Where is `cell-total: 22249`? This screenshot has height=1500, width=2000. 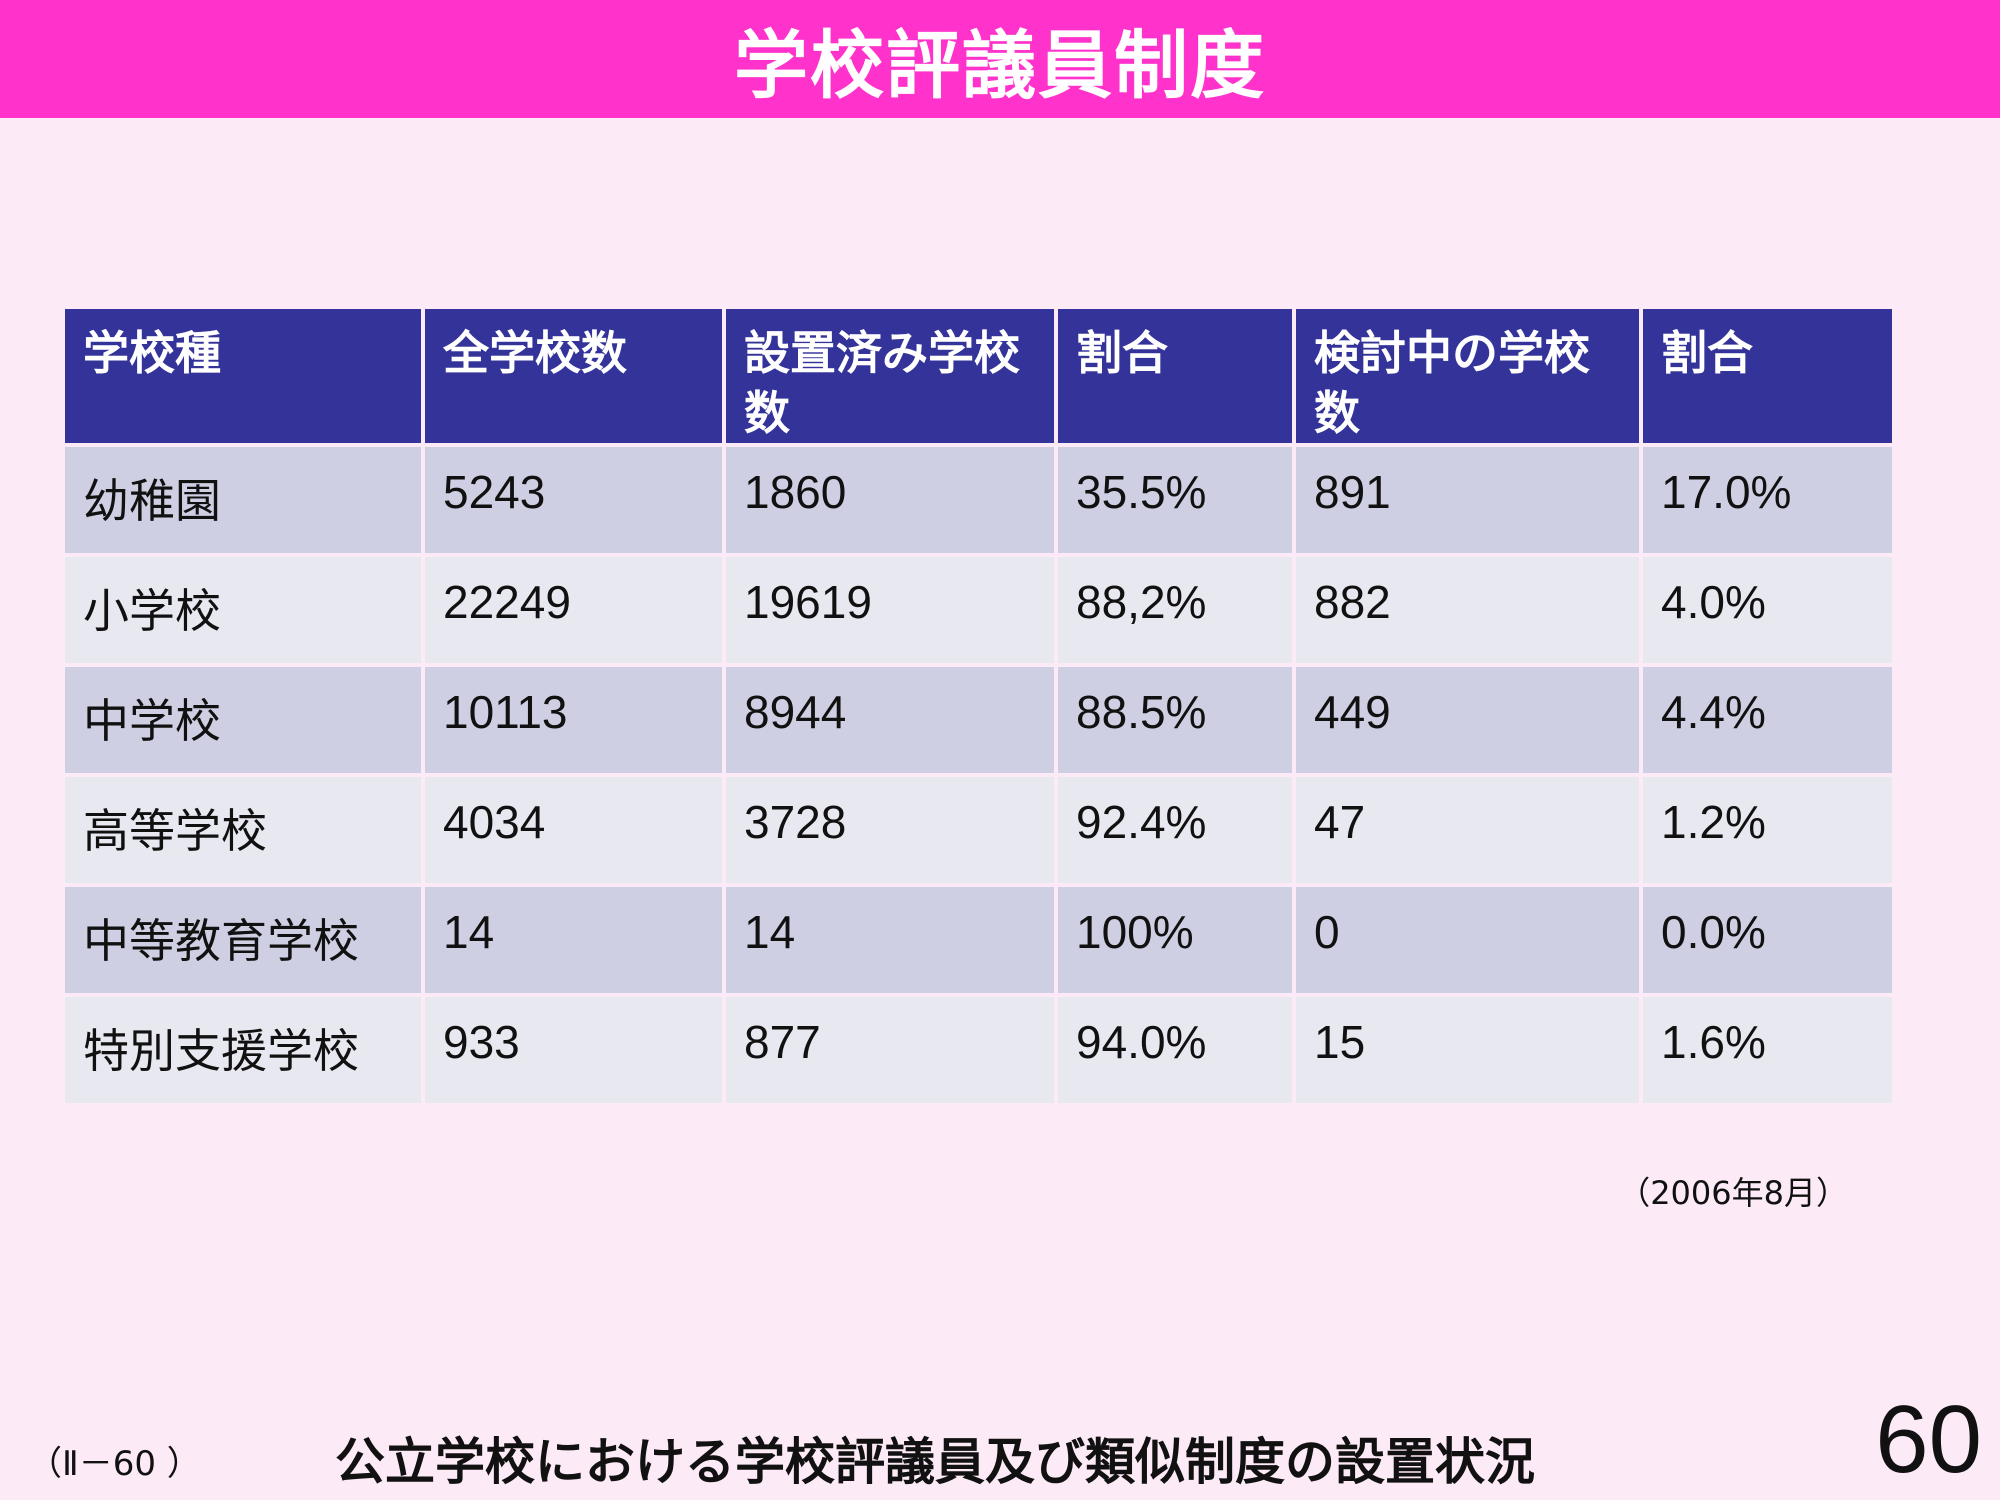 cell-total: 22249 is located at coordinates (573, 610).